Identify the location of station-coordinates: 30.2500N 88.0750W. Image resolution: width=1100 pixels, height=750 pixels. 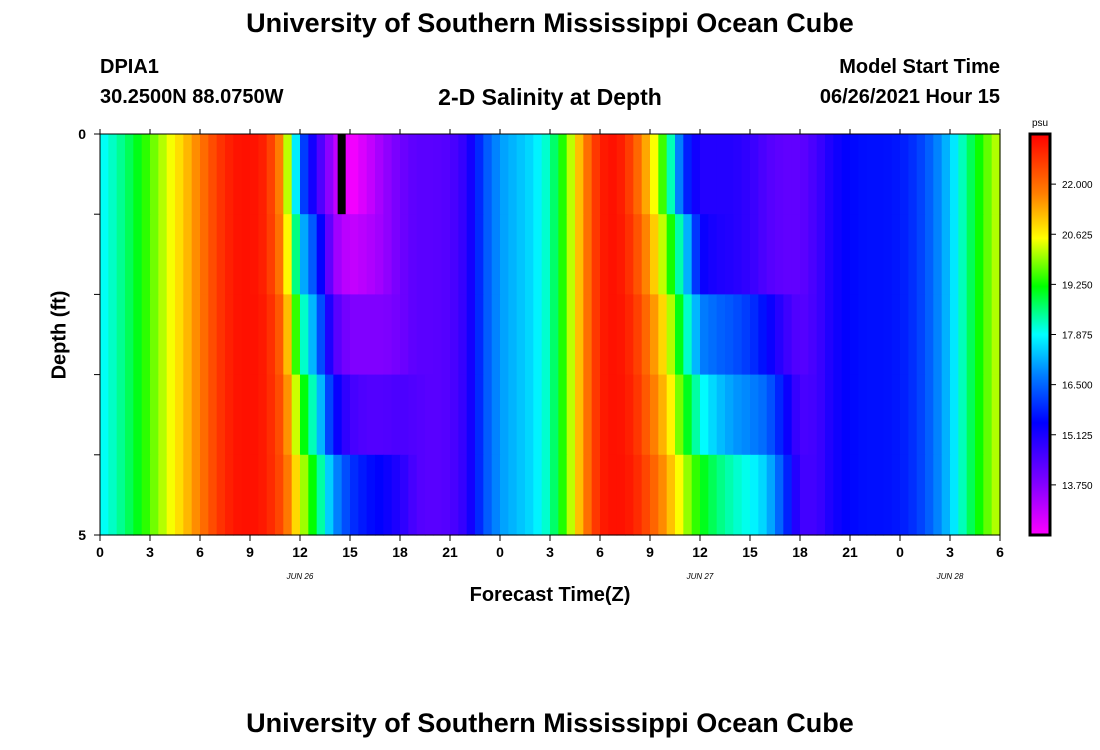
(192, 97).